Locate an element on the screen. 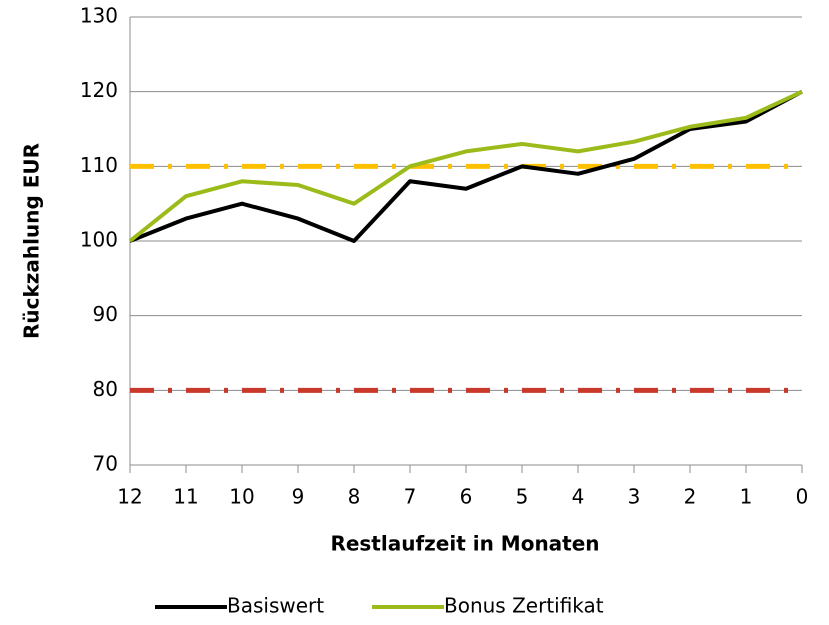  y-axis-label: Rückzahlung EUR is located at coordinates (32, 241).